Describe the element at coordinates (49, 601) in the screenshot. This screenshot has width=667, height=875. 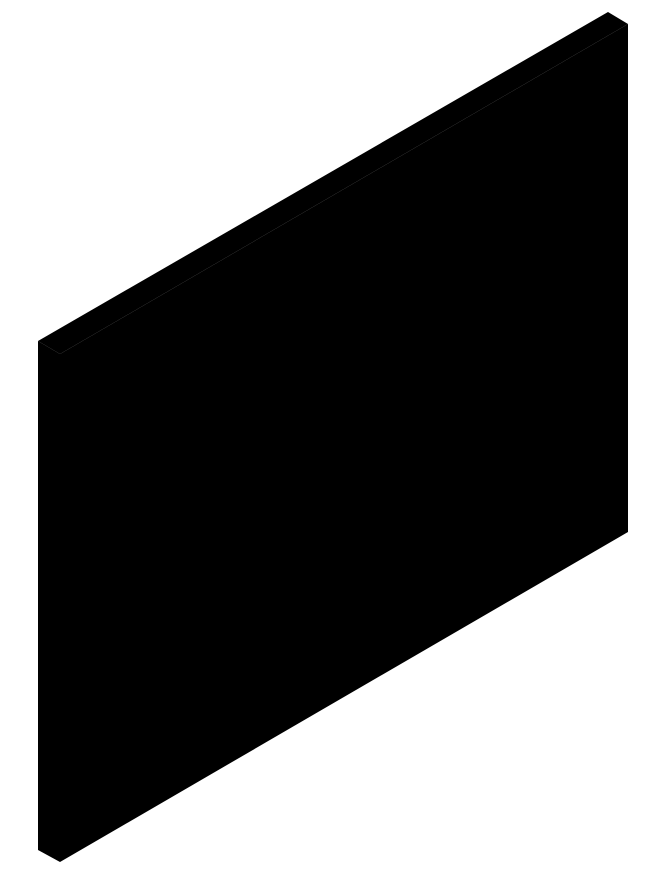
I see `panel-side-edge` at that location.